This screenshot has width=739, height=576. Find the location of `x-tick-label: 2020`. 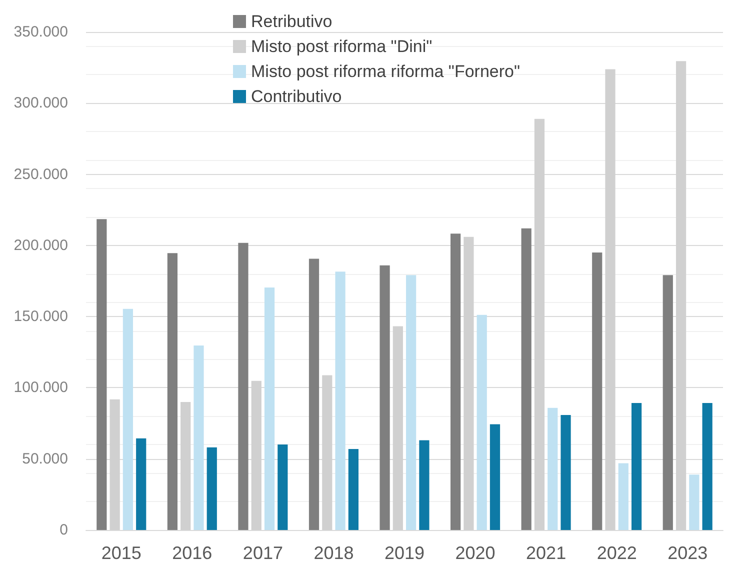

x-tick-label: 2020 is located at coordinates (475, 553).